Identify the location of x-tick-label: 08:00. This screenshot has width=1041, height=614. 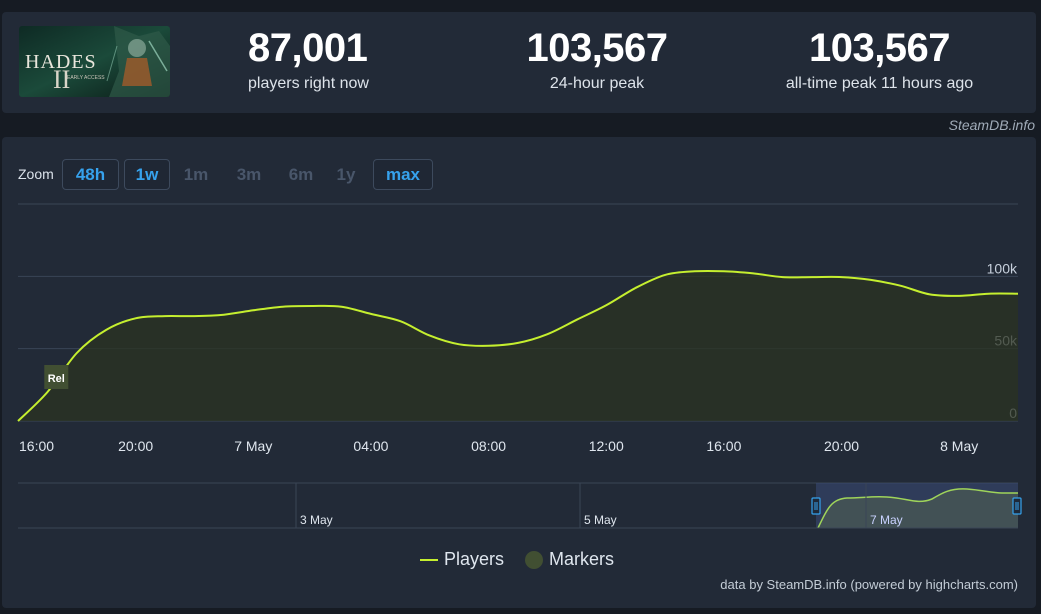
(488, 446).